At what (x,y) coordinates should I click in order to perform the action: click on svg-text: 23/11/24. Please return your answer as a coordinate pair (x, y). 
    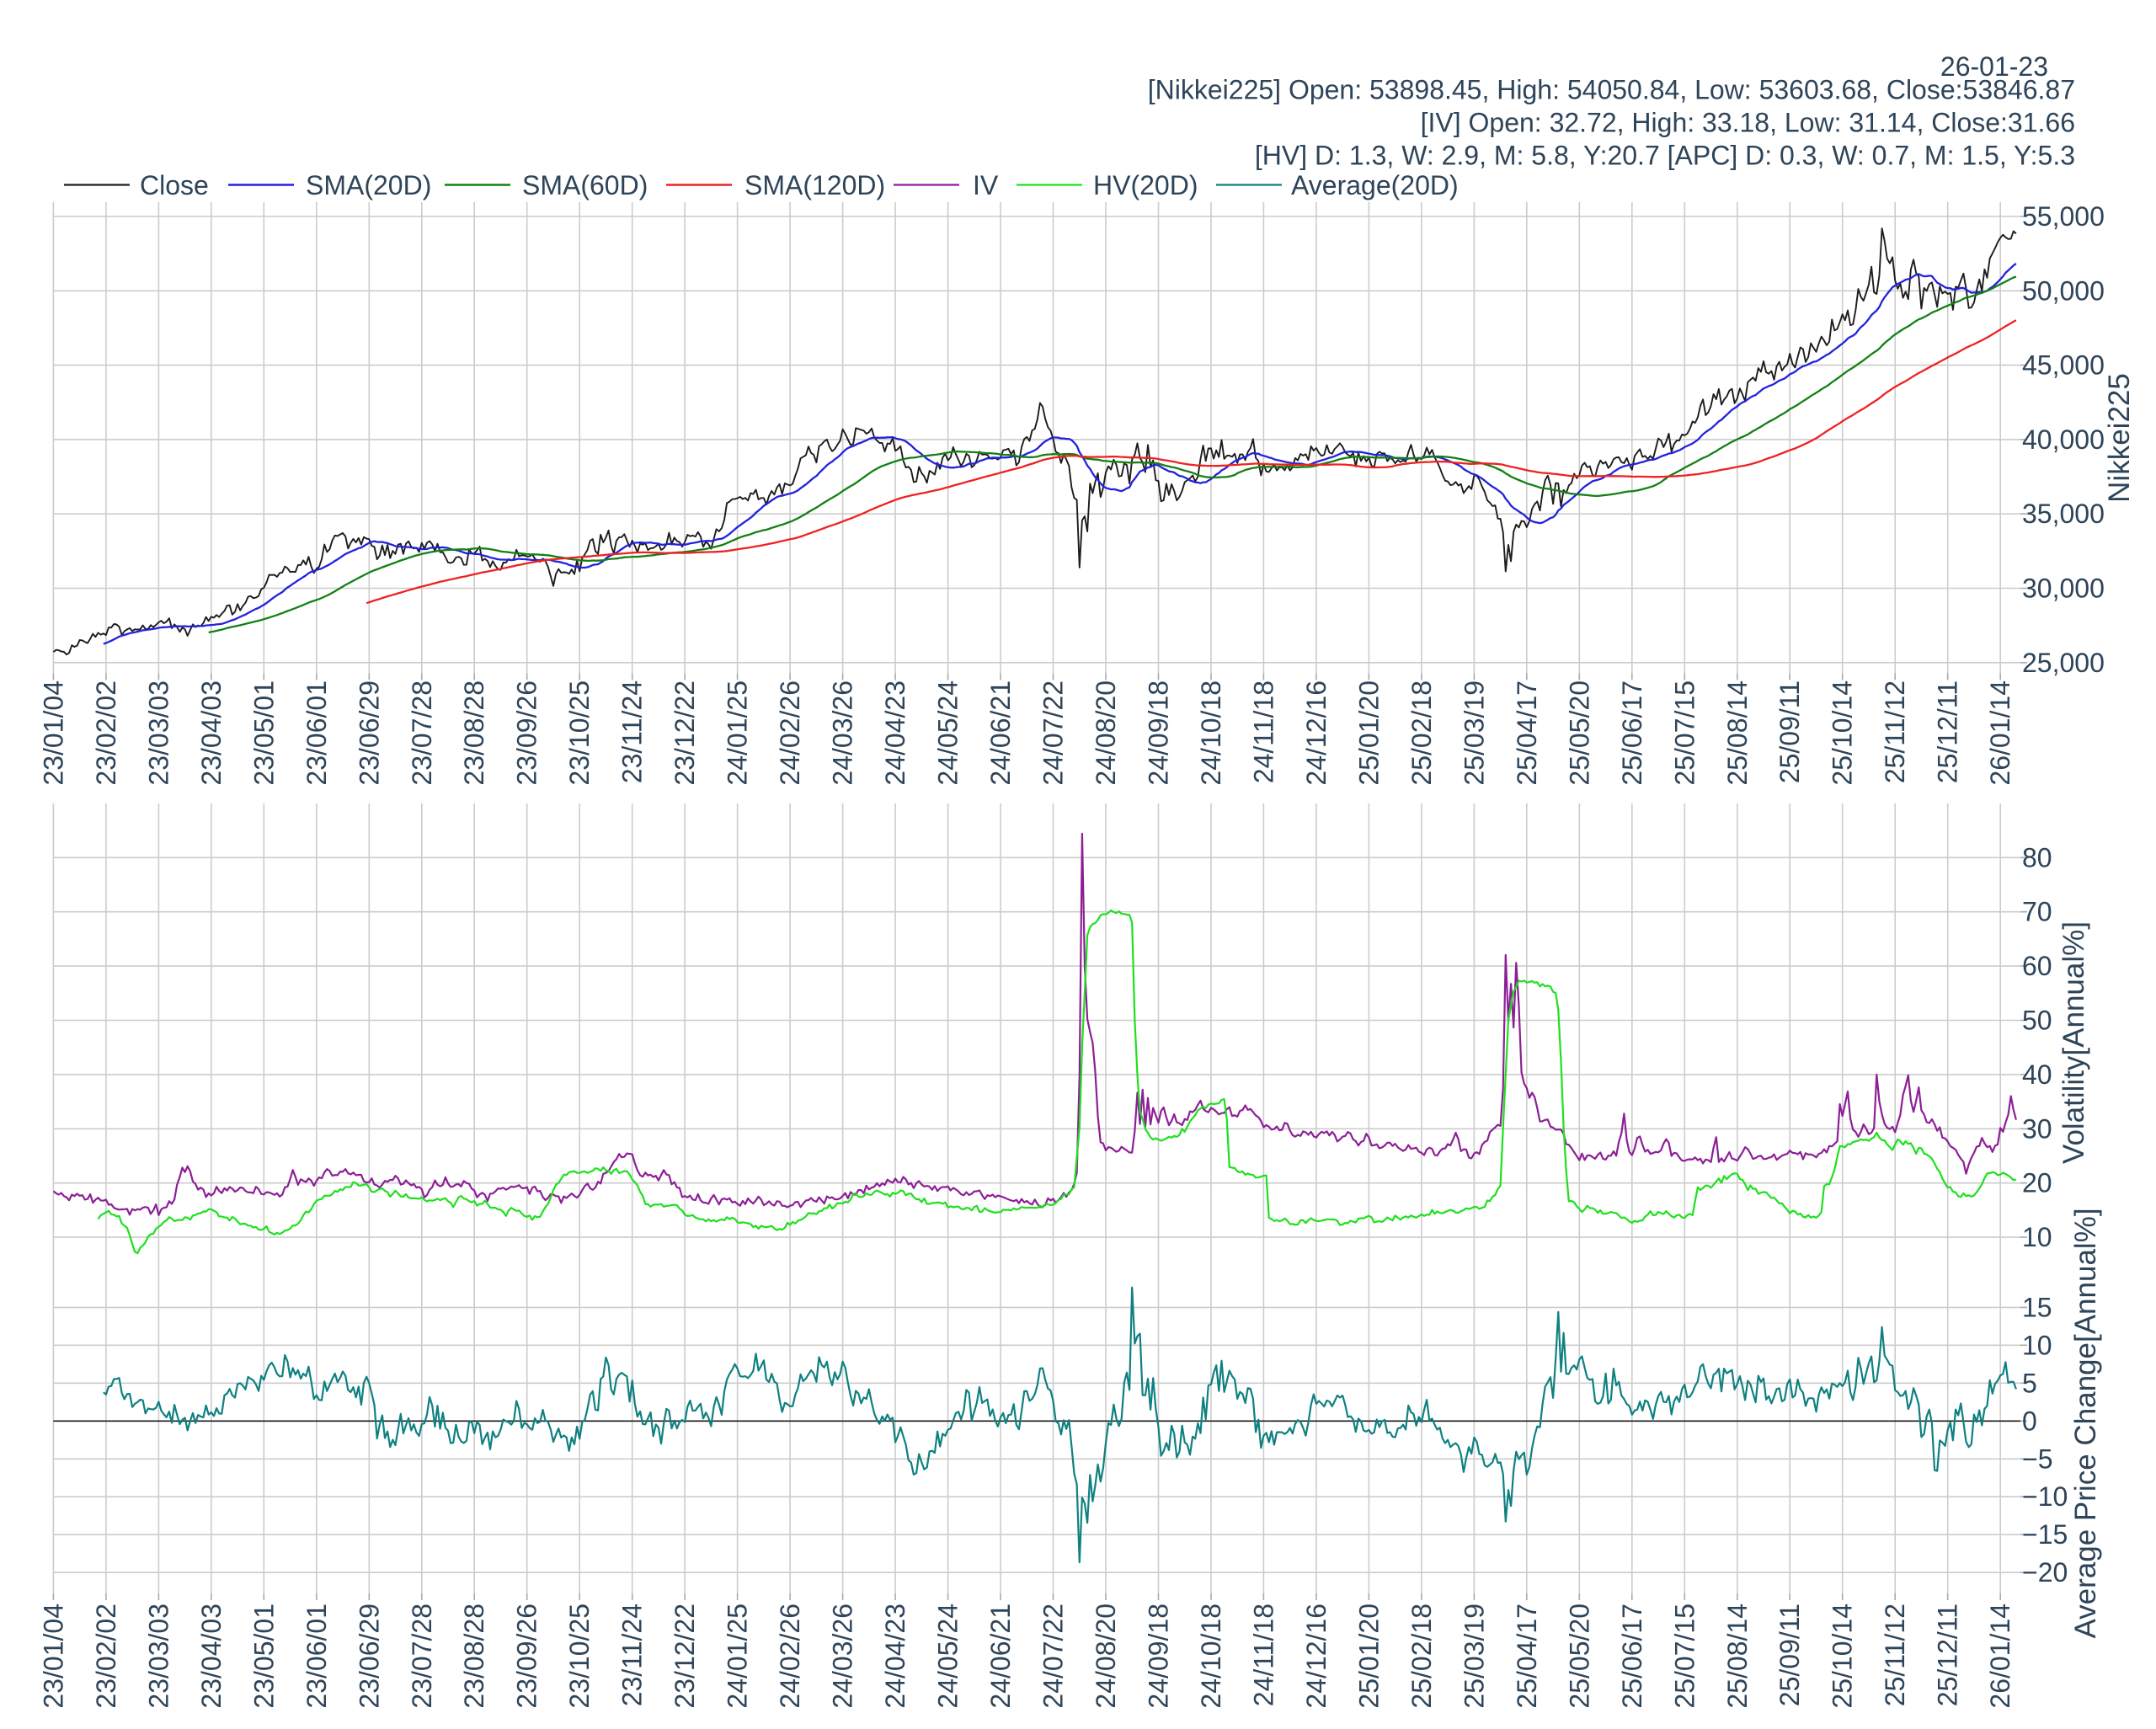
    Looking at the image, I should click on (632, 731).